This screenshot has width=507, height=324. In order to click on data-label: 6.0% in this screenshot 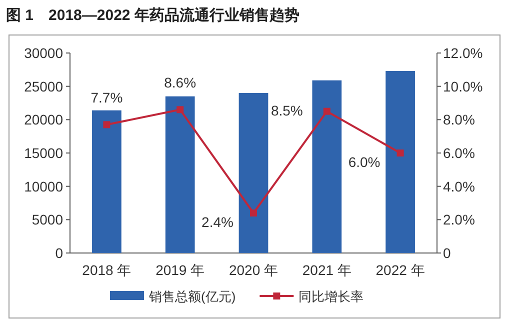, I will do `click(364, 162)`.